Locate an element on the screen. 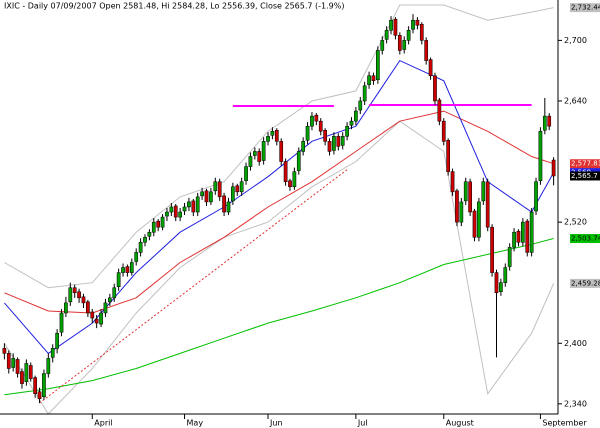 The width and height of the screenshot is (600, 428). price-label: 2,577.81 is located at coordinates (585, 164).